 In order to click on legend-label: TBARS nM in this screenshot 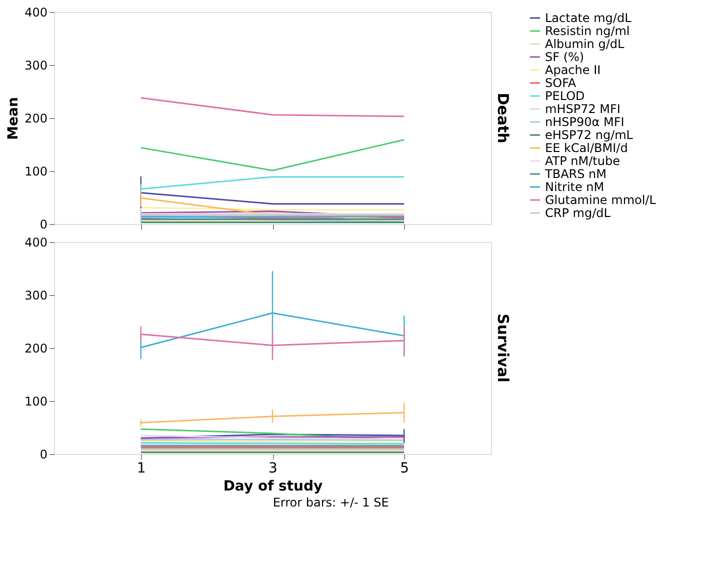, I will do `click(575, 174)`.